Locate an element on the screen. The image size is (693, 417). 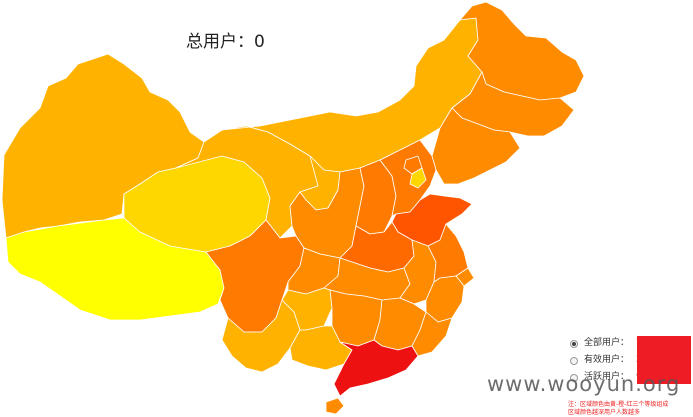
note-line: 区域颜色越深用户人数越多 is located at coordinates (604, 412).